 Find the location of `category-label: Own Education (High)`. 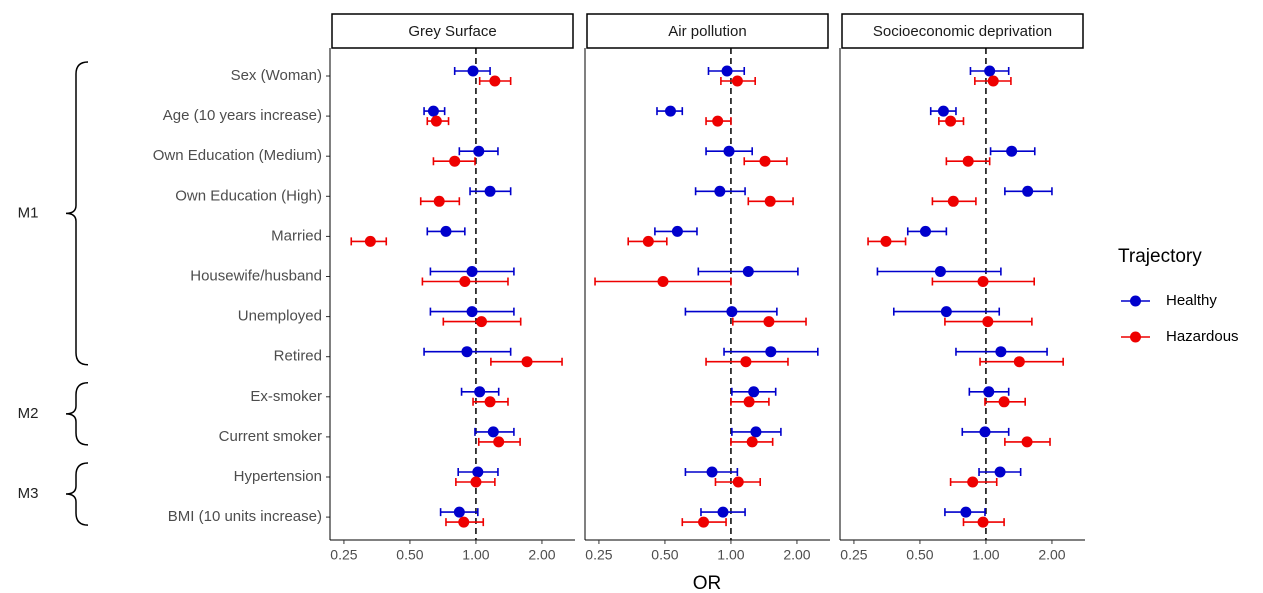

category-label: Own Education (High) is located at coordinates (248, 195).